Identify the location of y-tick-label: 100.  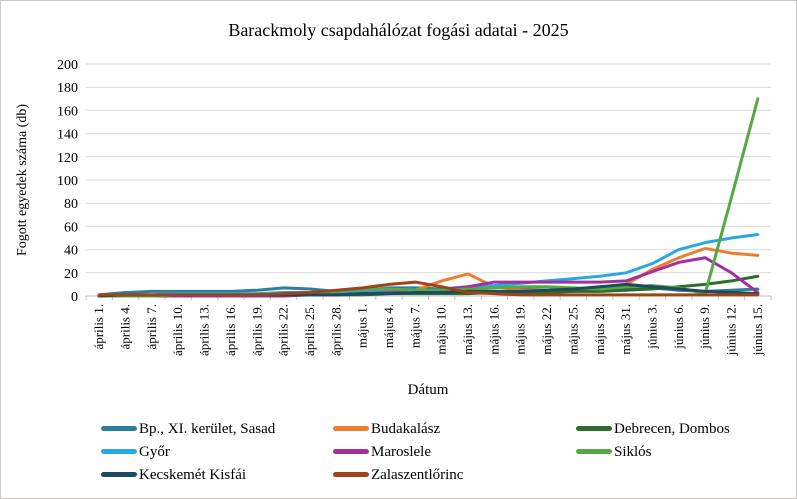
(67, 181).